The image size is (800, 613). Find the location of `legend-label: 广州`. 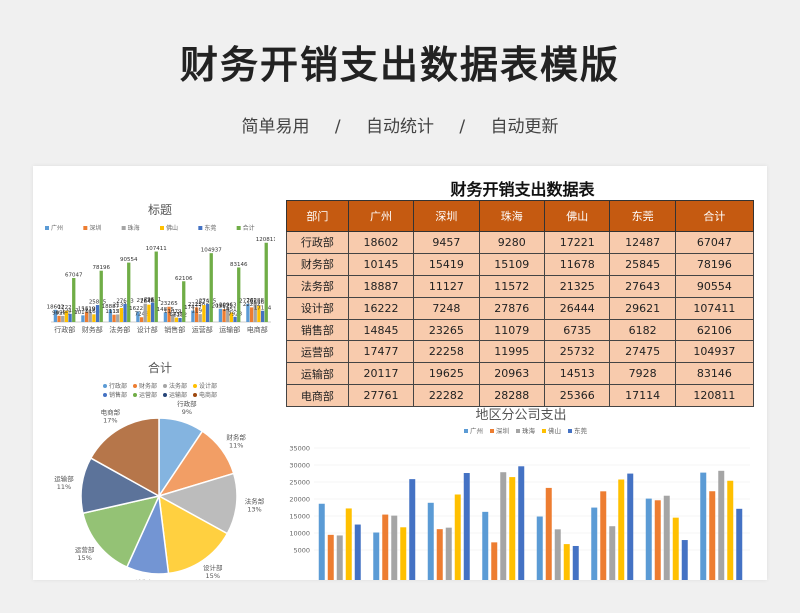

legend-label: 广州 is located at coordinates (57, 228).